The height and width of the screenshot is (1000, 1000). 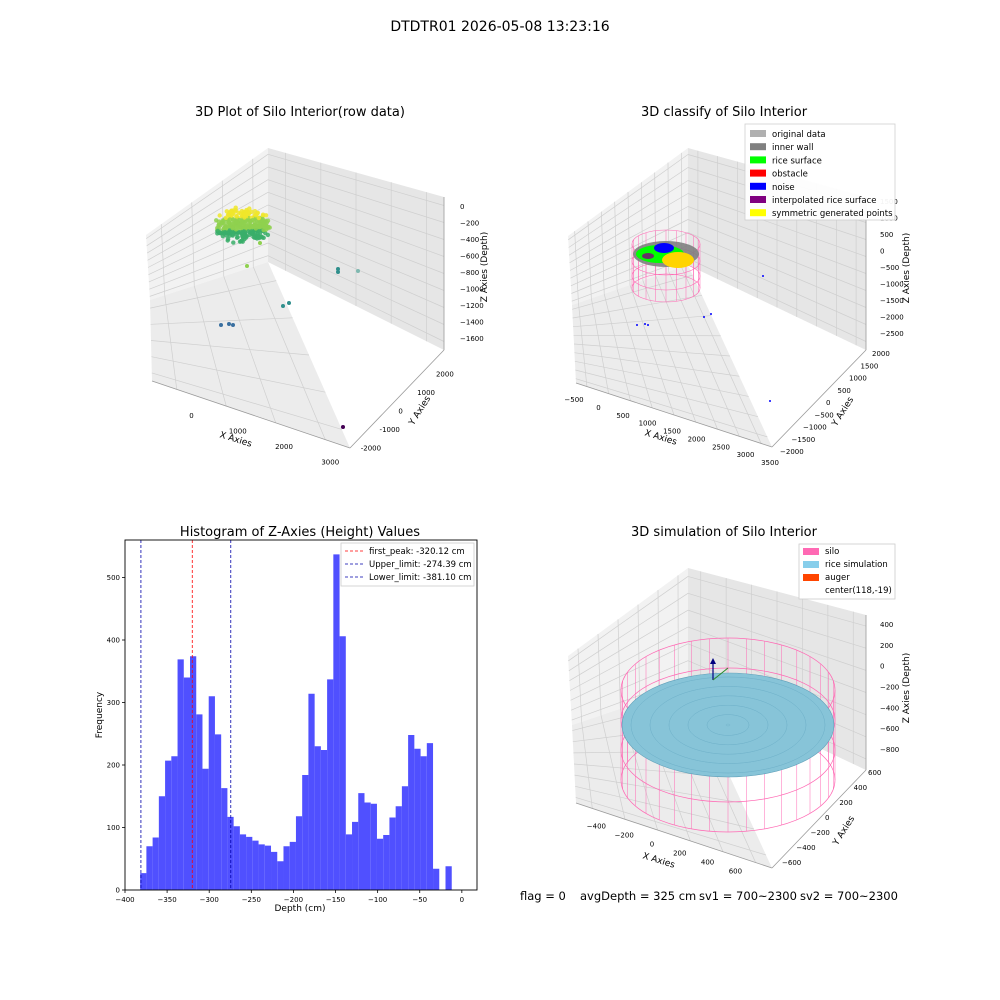 What do you see at coordinates (815, 428) in the screenshot?
I see `p2-y-tick-label: −1000` at bounding box center [815, 428].